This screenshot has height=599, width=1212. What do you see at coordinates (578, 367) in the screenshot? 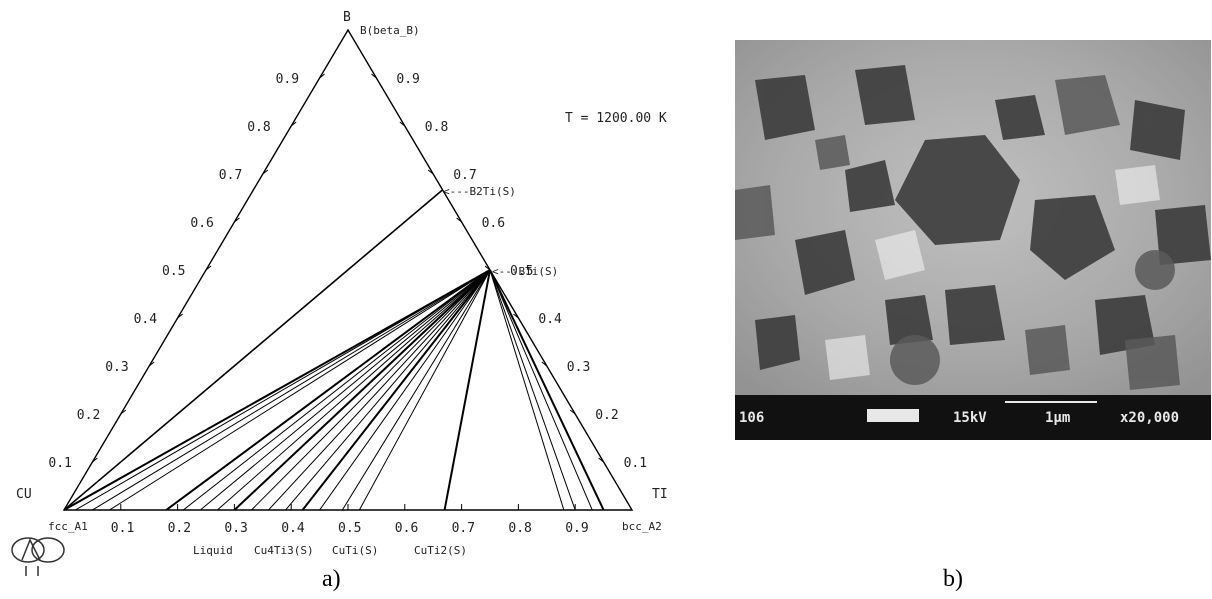
I see `right-tick-label: 0.3` at bounding box center [578, 367].